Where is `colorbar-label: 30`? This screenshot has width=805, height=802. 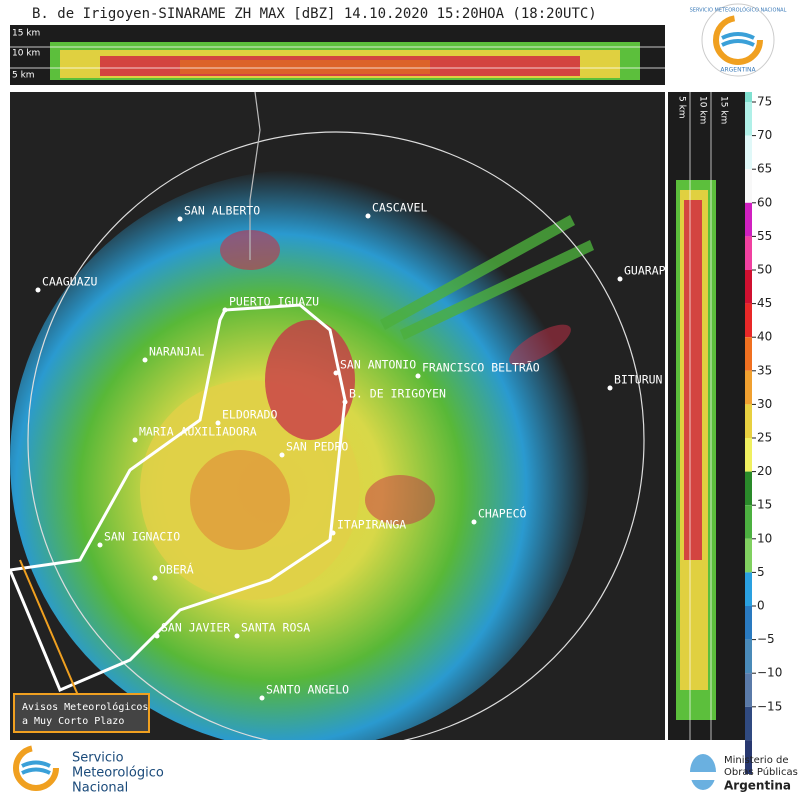
colorbar-label: 30 is located at coordinates (764, 404).